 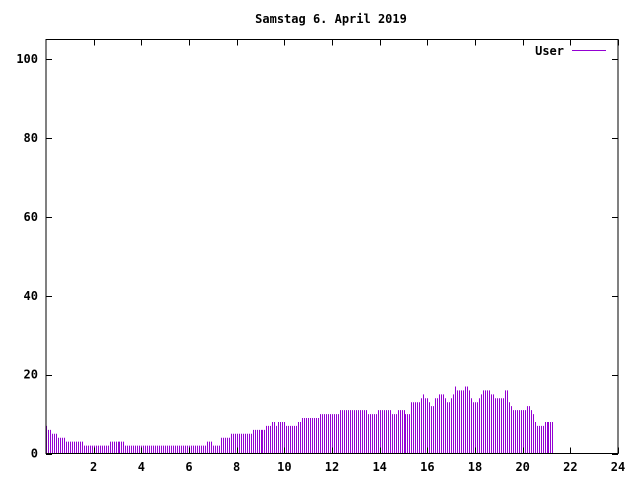 I want to click on x-tick-label: 10, so click(x=284, y=467).